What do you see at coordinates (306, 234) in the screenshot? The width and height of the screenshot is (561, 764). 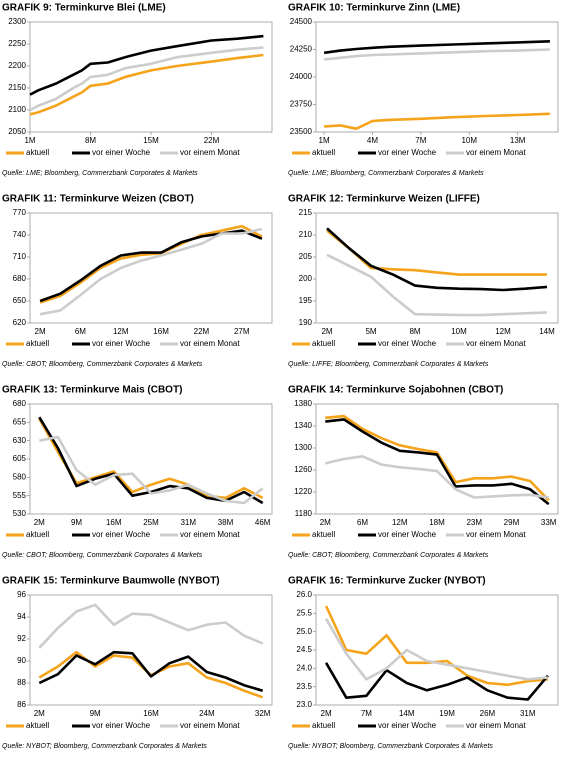 I see `y-tick-label: 210` at bounding box center [306, 234].